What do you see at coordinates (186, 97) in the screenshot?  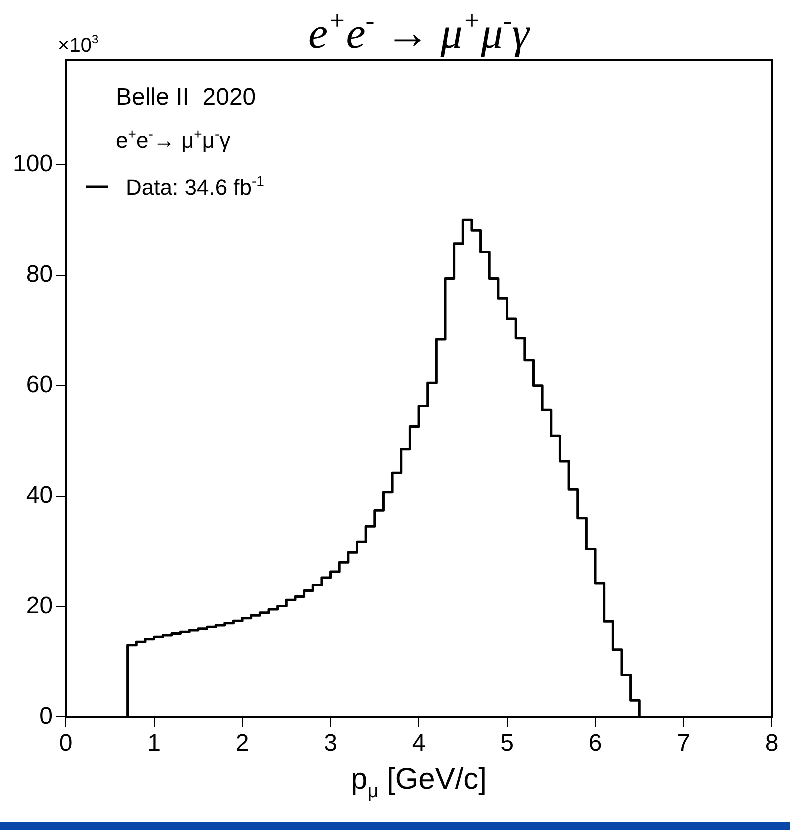 I see `annotation: Belle II 2020` at bounding box center [186, 97].